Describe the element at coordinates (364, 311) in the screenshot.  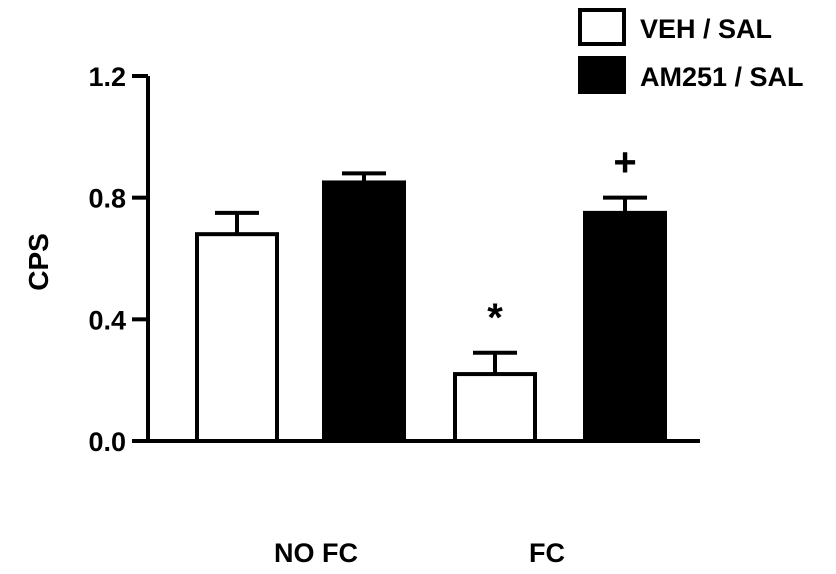
I see `bar-am251-sal-no-fc` at that location.